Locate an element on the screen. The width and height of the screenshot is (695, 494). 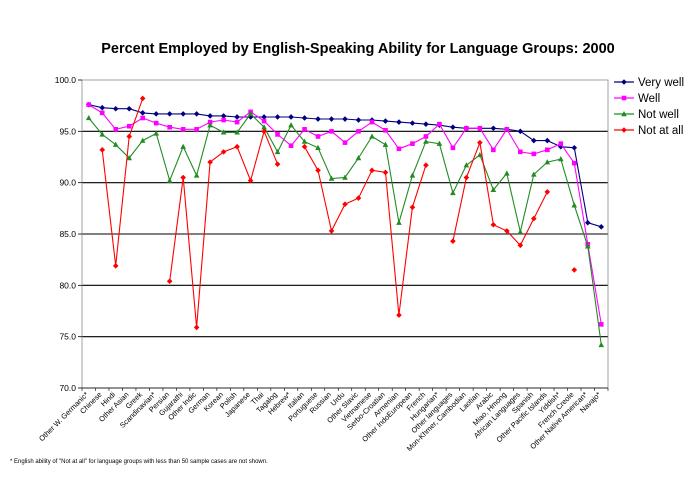
point-not-at-all-other-indoeuropean is located at coordinates (412, 207).